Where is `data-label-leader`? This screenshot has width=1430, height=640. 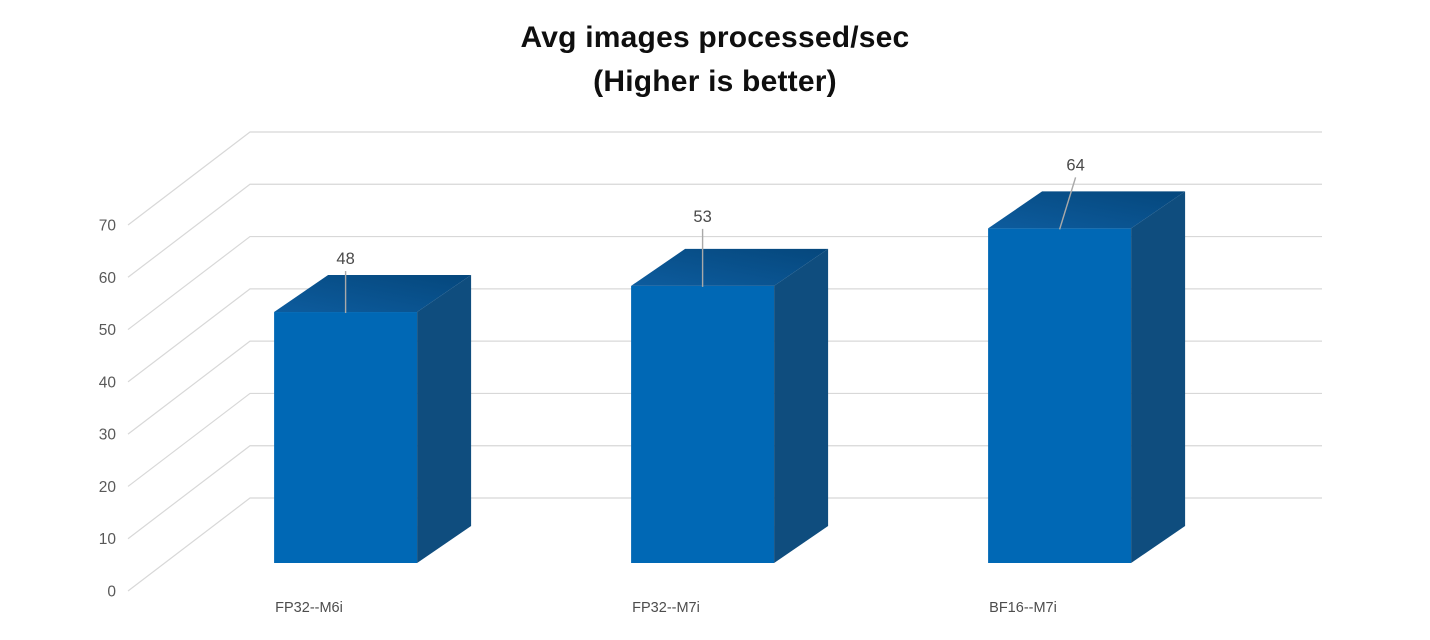 data-label-leader is located at coordinates (1067, 203).